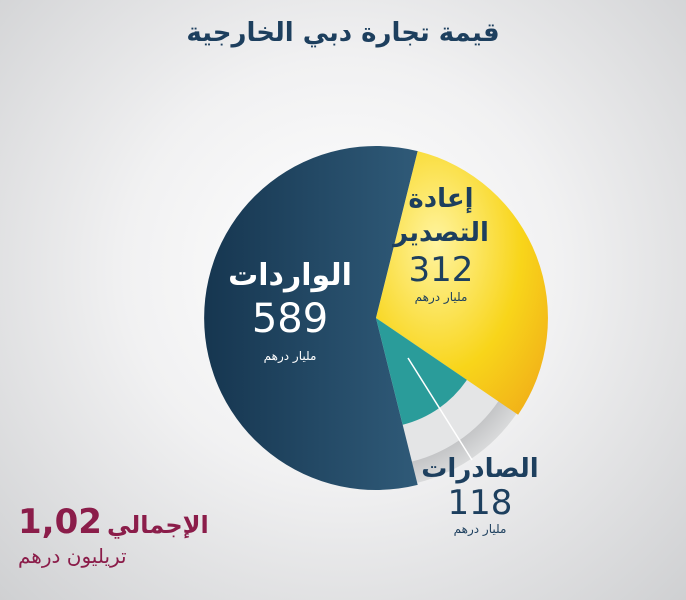 This screenshot has width=686, height=600. What do you see at coordinates (480, 469) in the screenshot?
I see `label-exports-name: الصادرات` at bounding box center [480, 469].